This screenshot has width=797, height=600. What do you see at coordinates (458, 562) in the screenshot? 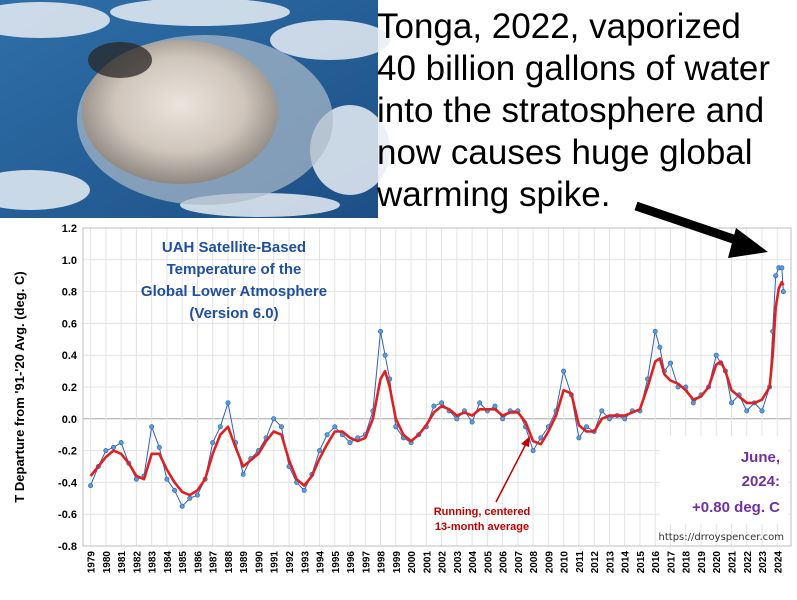
I see `x-tick-label: 2003` at bounding box center [458, 562].